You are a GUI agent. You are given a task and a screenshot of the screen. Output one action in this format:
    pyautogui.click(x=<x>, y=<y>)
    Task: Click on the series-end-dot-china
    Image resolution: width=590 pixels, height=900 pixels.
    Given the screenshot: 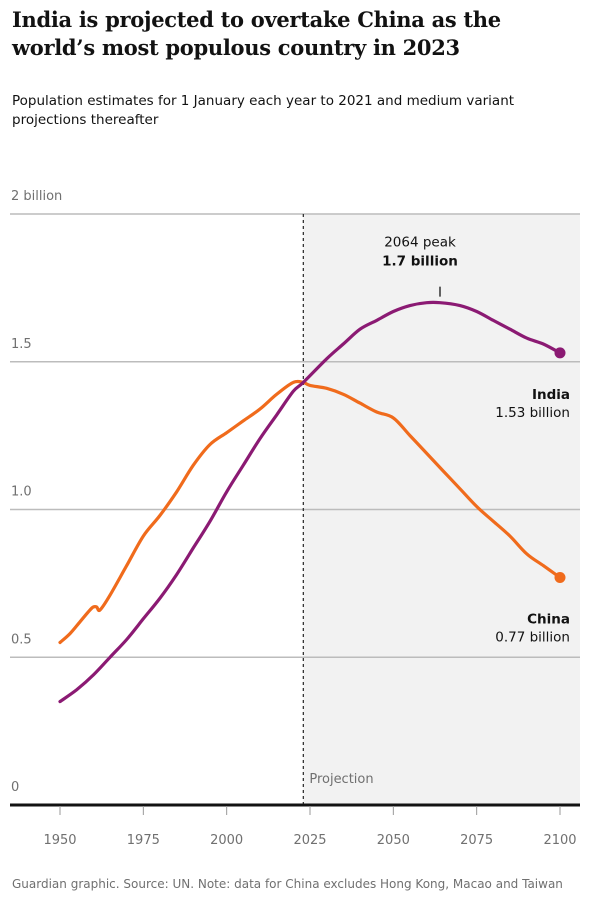 What is the action you would take?
    pyautogui.click(x=560, y=577)
    